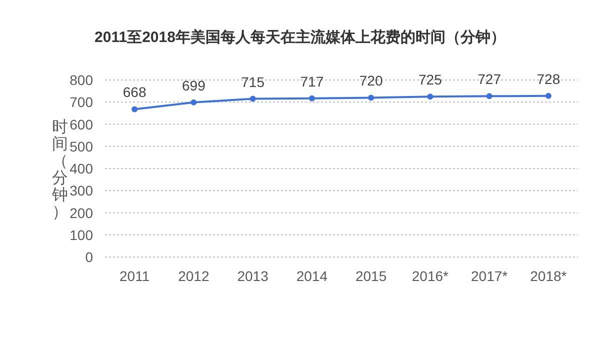 This screenshot has width=600, height=337. What do you see at coordinates (89, 257) in the screenshot?
I see `y-tick-label: 0` at bounding box center [89, 257].